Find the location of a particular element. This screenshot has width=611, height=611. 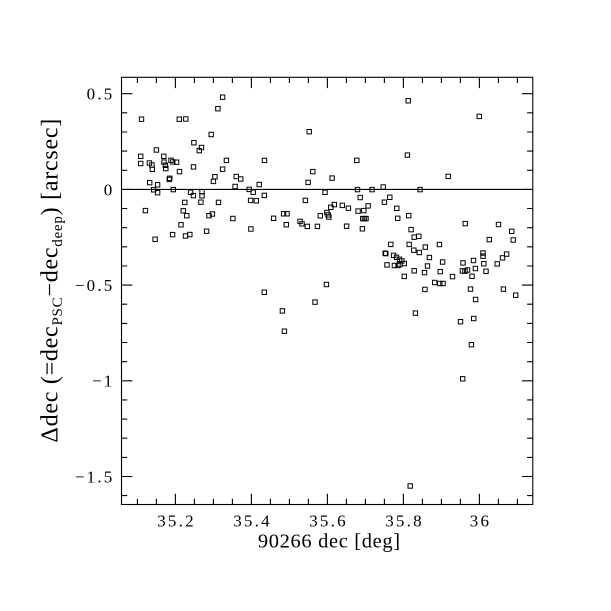

svg-text: 35.2 is located at coordinates (176, 521).